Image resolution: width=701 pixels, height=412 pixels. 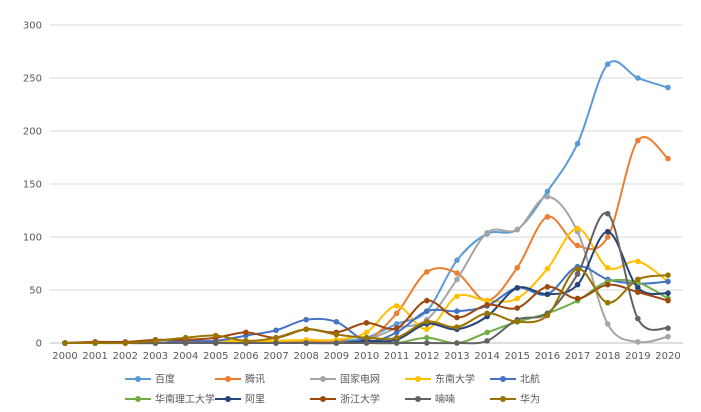 What do you see at coordinates (255, 379) in the screenshot?
I see `legend-label: 腾讯` at bounding box center [255, 379].